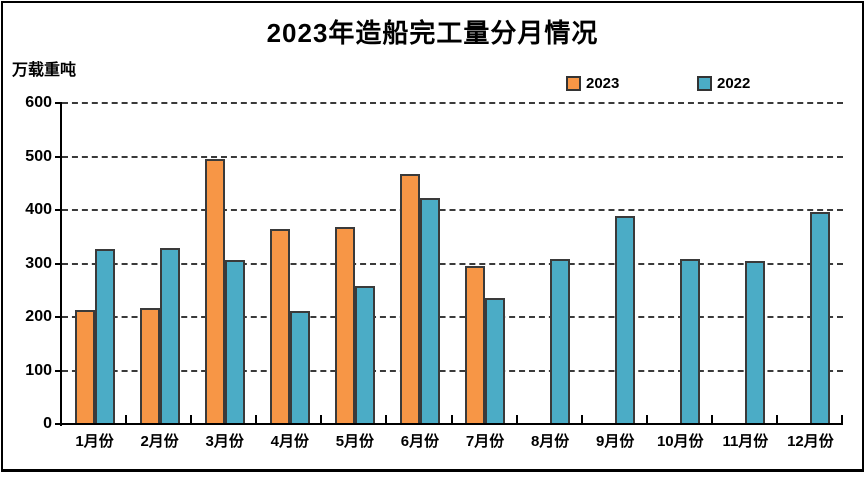 The image size is (865, 478). I want to click on x-axis-category-label: 2月份, so click(159, 441).